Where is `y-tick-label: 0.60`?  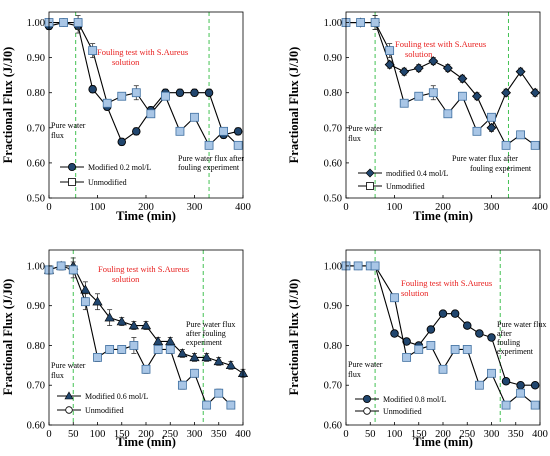 y-tick-label: 0.60 is located at coordinates (333, 163).